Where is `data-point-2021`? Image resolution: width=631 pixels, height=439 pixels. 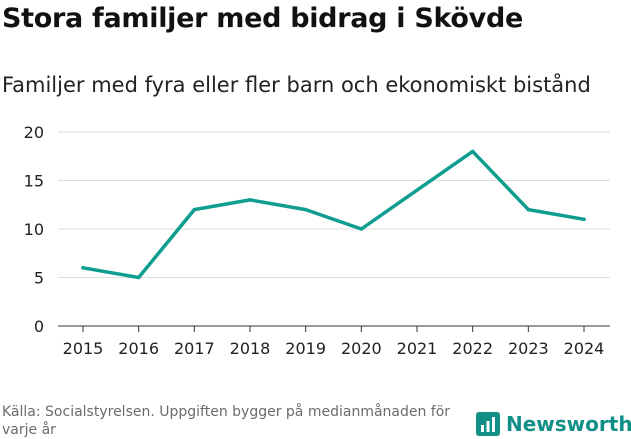
data-point-2021 is located at coordinates (417, 190).